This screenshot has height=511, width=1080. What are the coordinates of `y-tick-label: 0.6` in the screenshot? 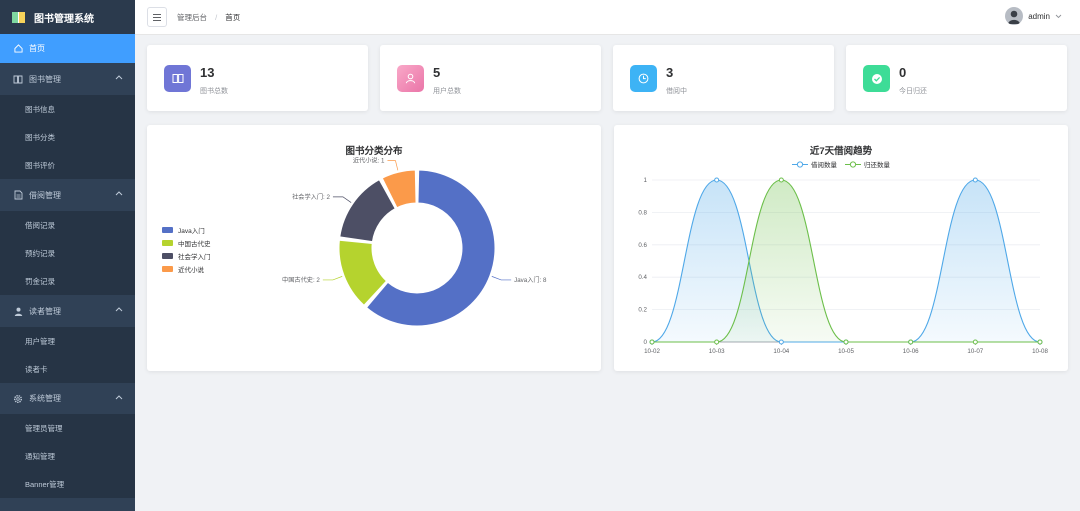 It's located at (642, 245).